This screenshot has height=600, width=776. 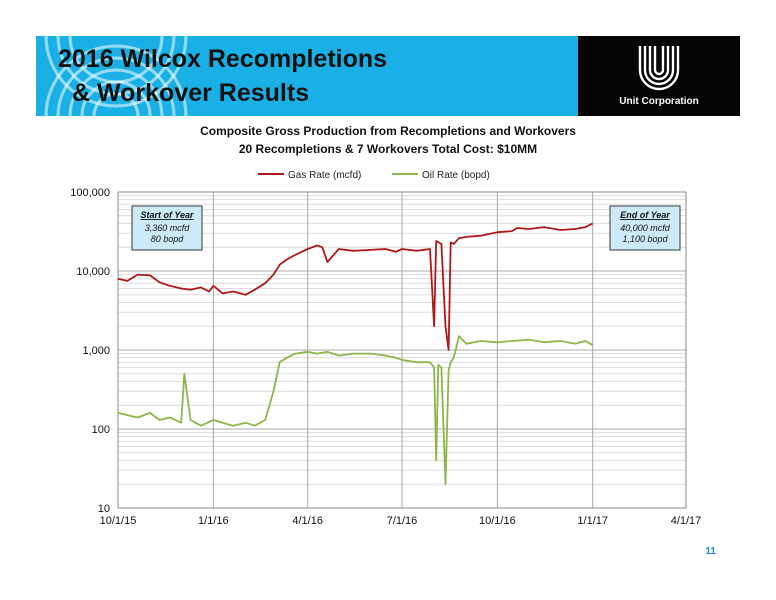 What do you see at coordinates (374, 175) in the screenshot?
I see `legend: Gas Rate (mcfd) Oil Rate (bopd)` at bounding box center [374, 175].